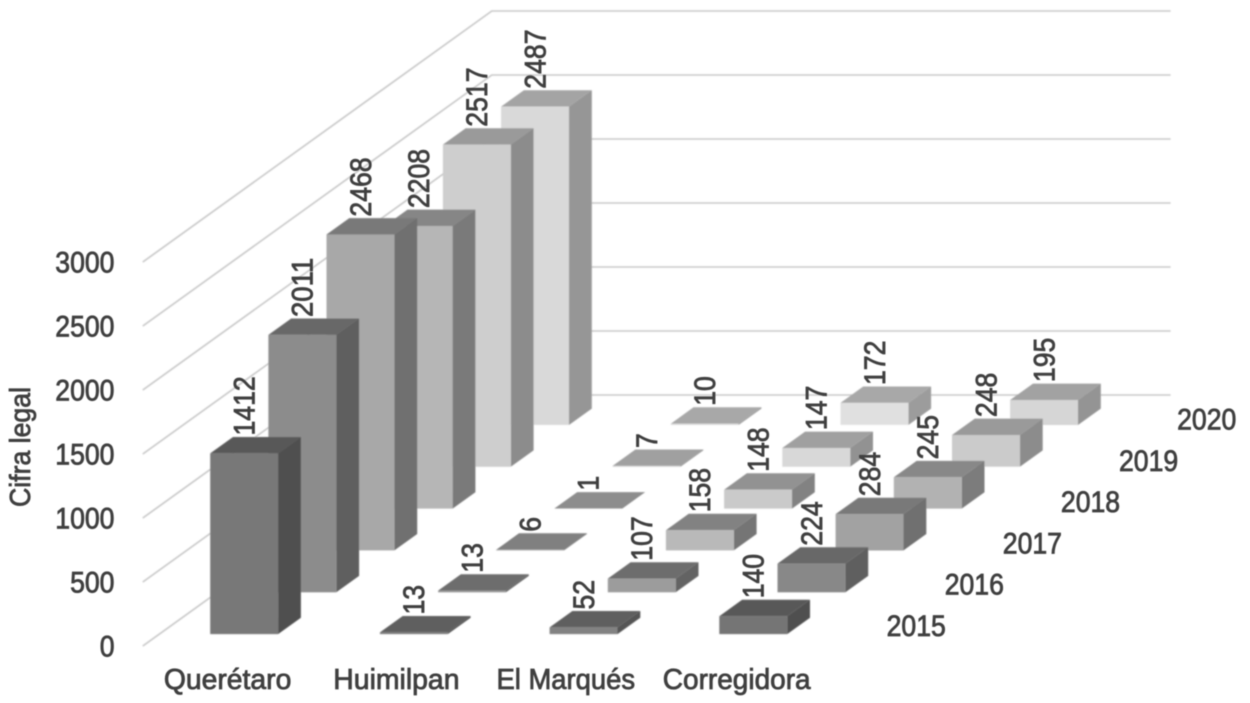  I want to click on svg-text: 195, so click(1045, 360).